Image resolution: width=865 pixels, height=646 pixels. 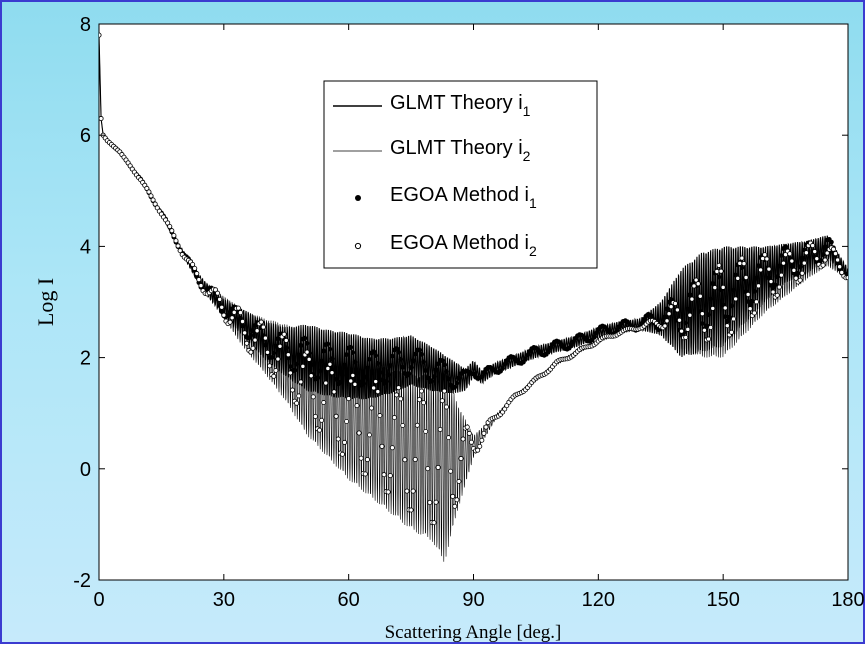 I want to click on x-tick-label: 0, so click(x=98, y=600).